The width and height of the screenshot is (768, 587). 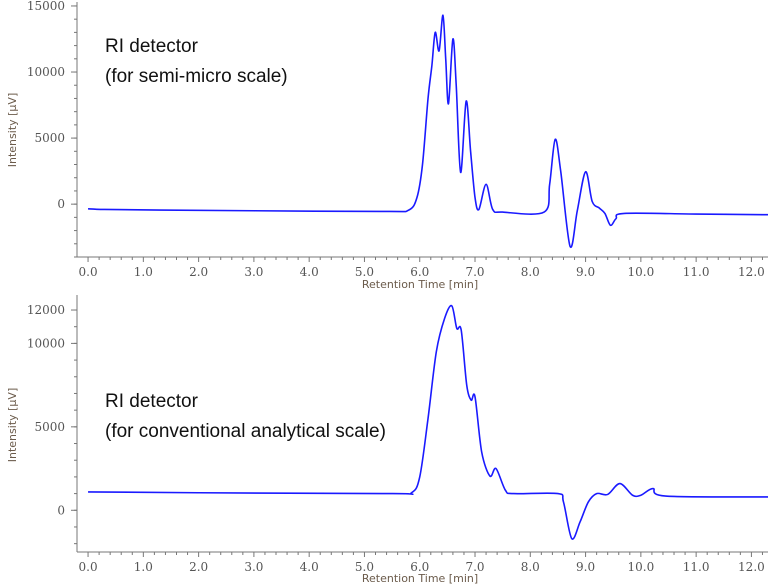 I want to click on annotation-line-2: (for conventional analytical scale), so click(x=245, y=431).